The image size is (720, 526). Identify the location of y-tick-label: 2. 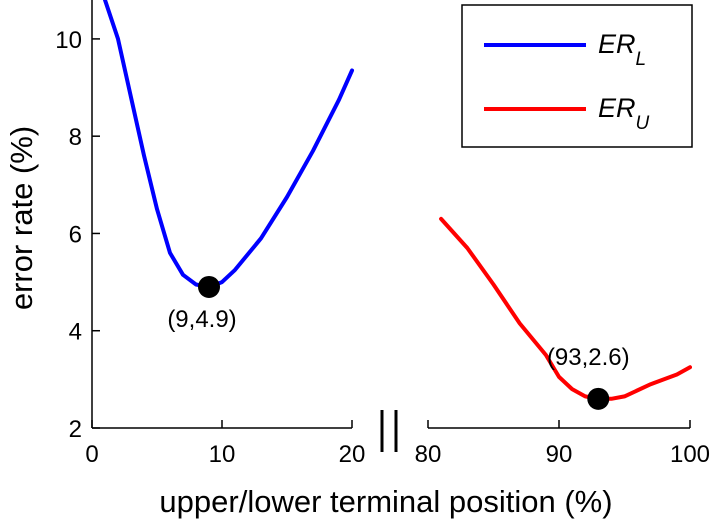
(75, 429).